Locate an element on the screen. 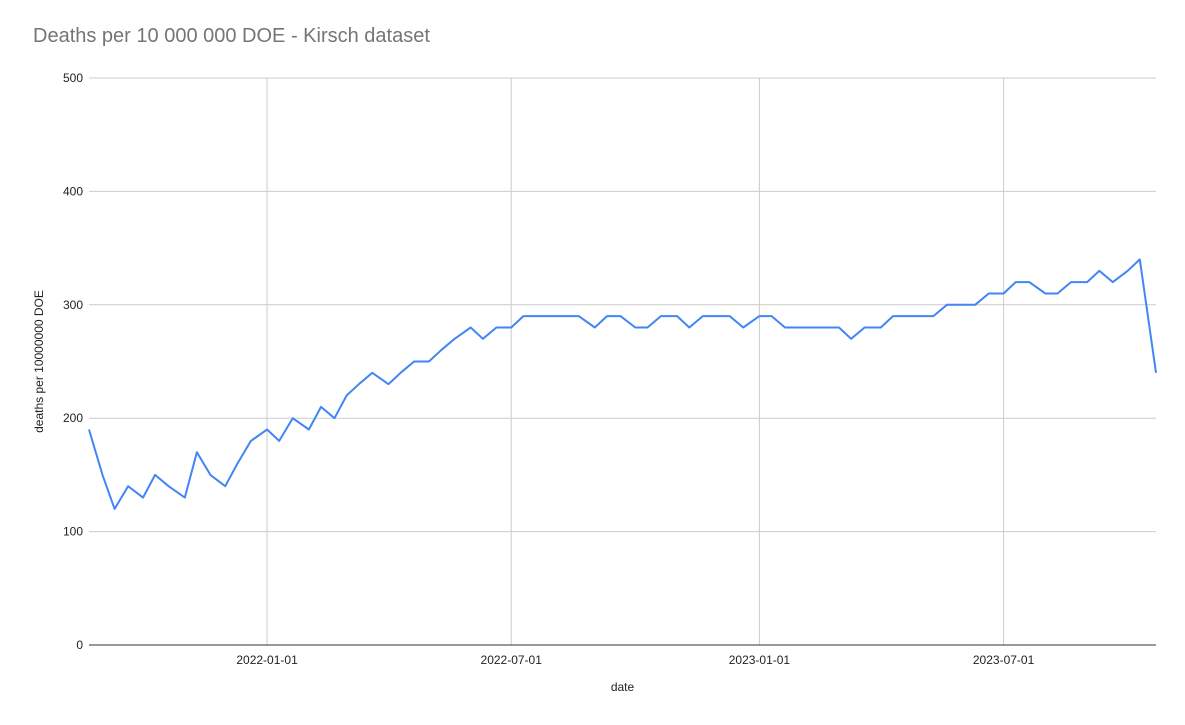 This screenshot has width=1185, height=725. x-tick-label-0: 2022-01-01 is located at coordinates (267, 660).